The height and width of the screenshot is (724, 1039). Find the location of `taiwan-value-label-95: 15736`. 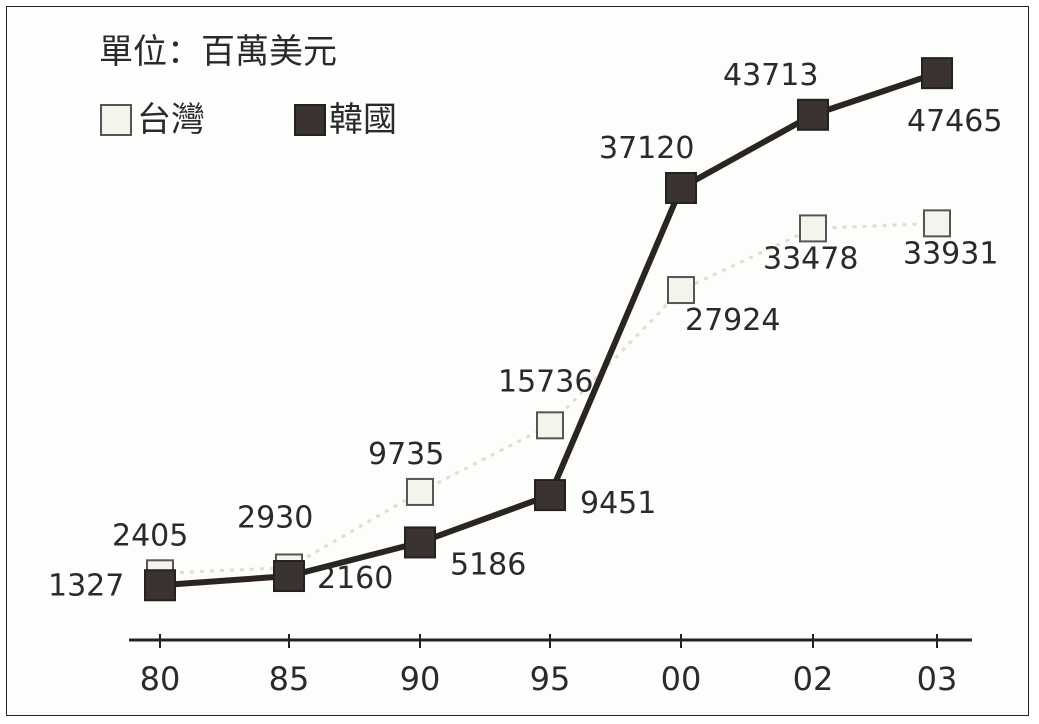

taiwan-value-label-95: 15736 is located at coordinates (545, 381).